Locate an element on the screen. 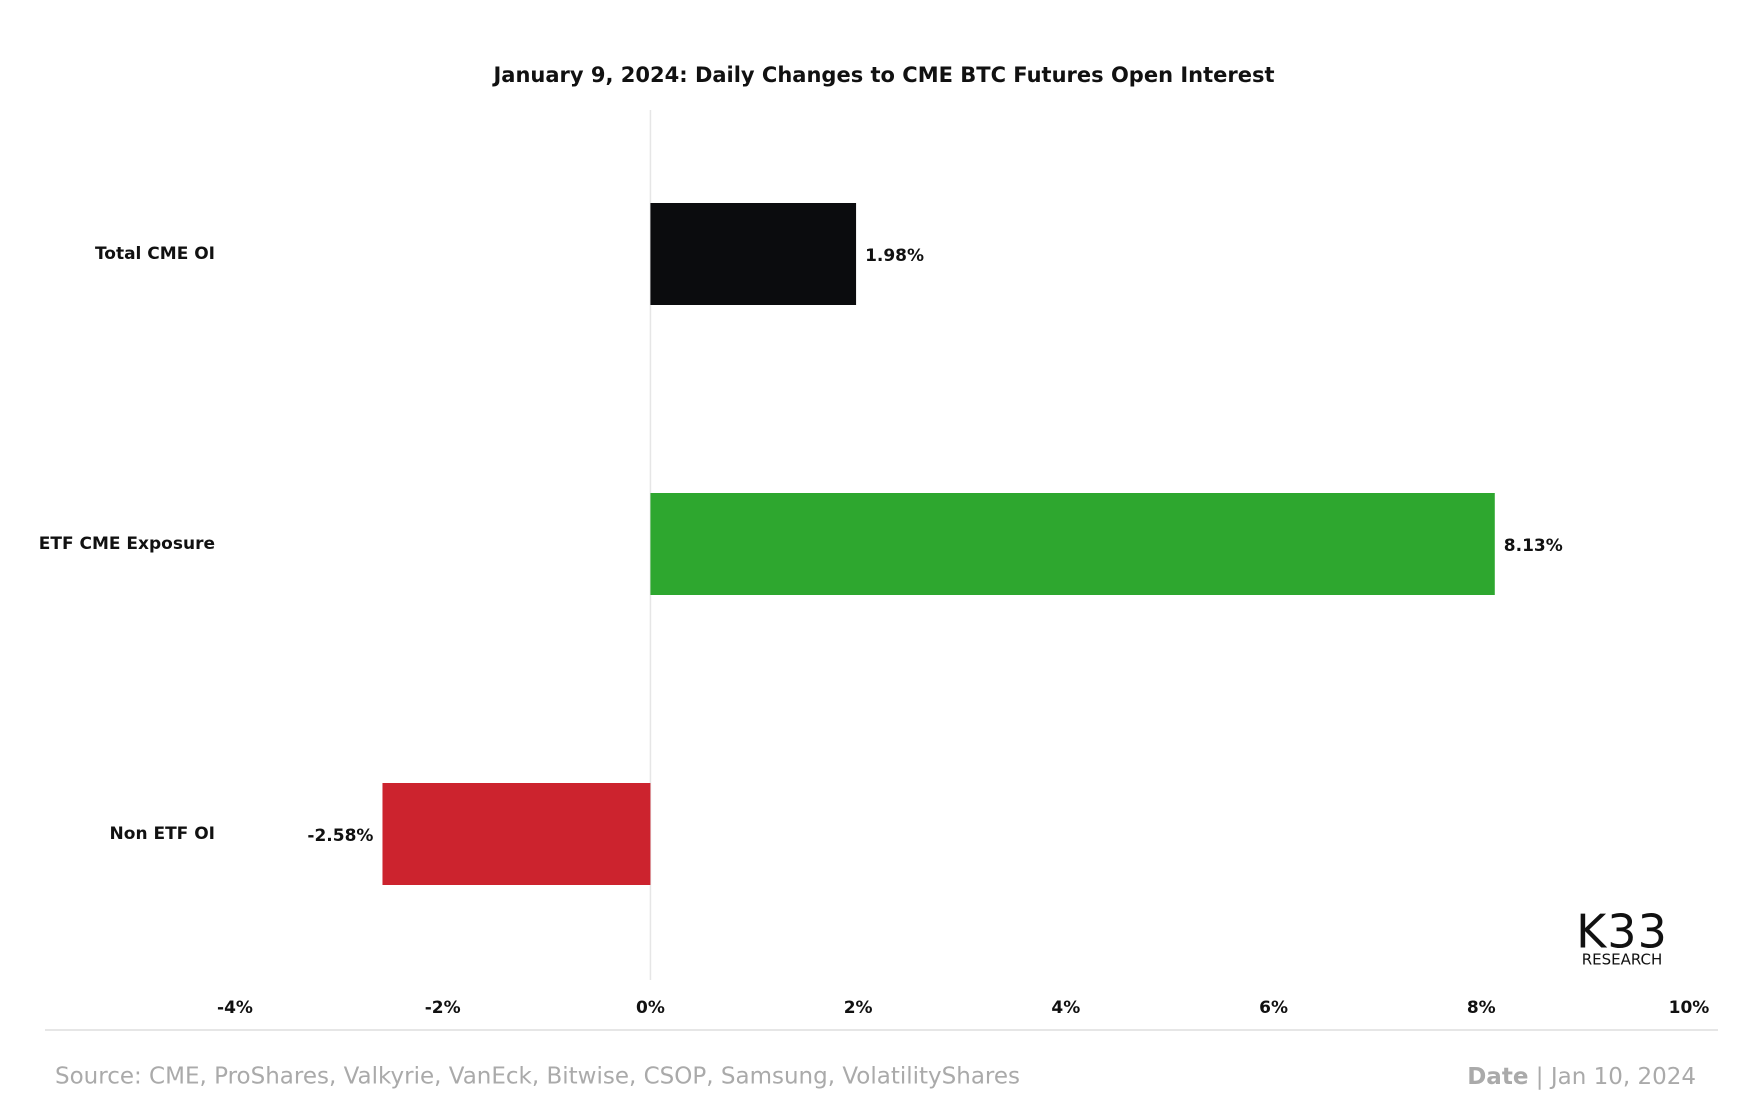 The image size is (1749, 1113). x-tick-label: -2% is located at coordinates (443, 1008).